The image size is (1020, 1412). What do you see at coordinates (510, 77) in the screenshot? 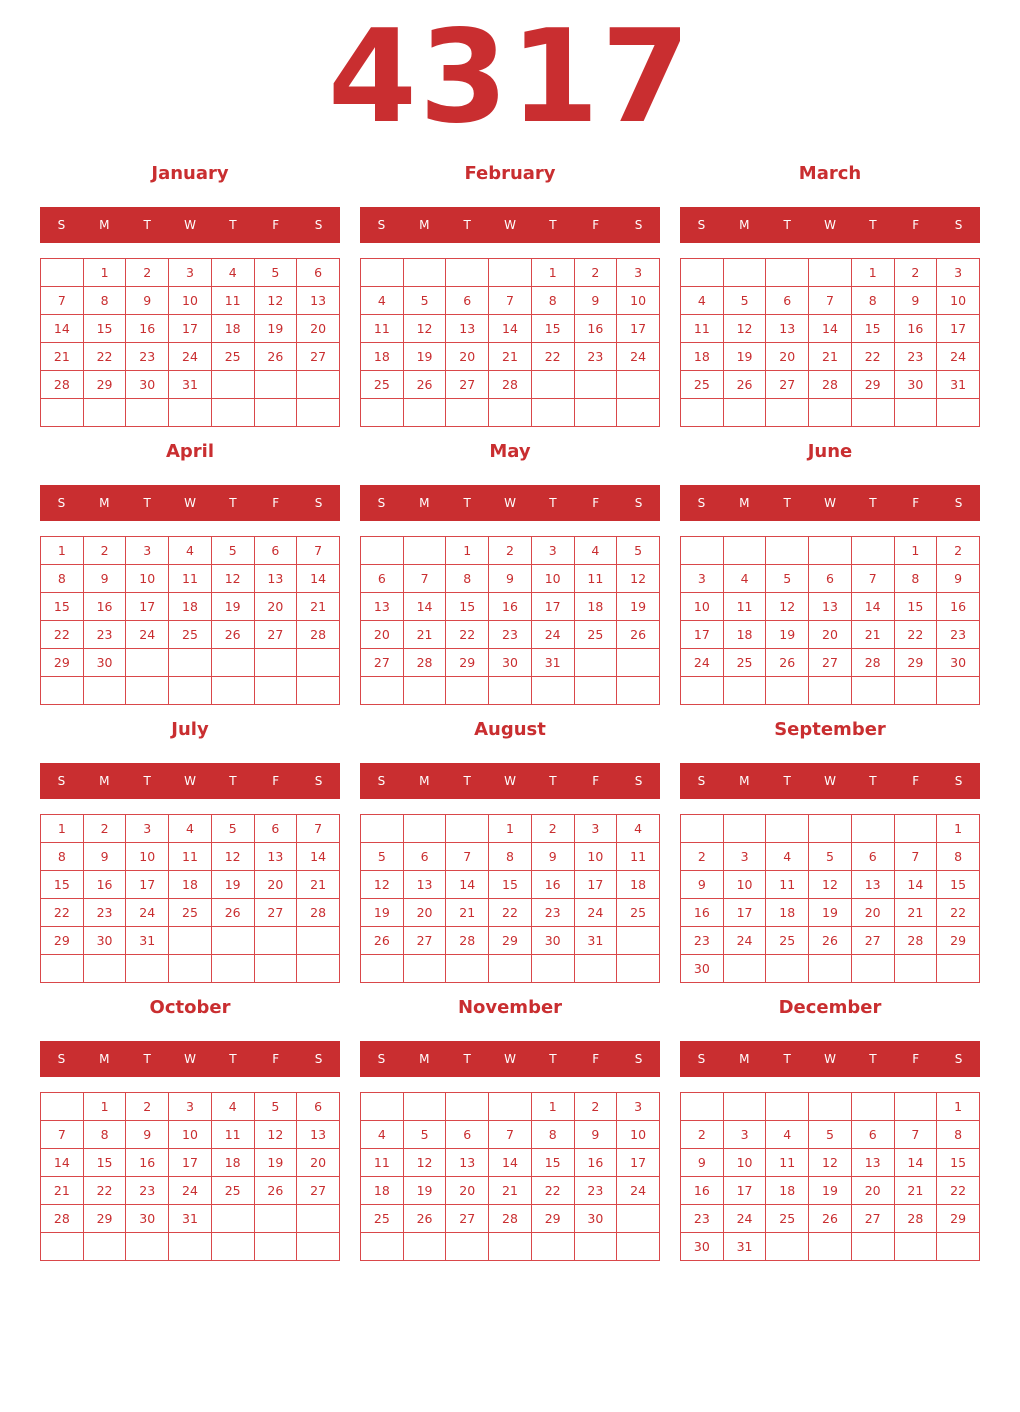
I see `year-title: 4317` at bounding box center [510, 77].